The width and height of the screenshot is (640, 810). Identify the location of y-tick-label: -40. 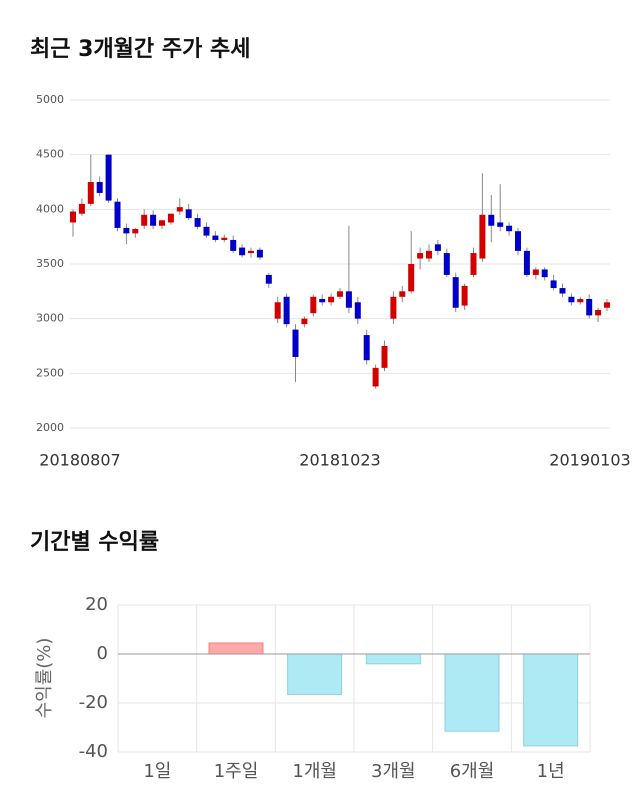
(93, 751).